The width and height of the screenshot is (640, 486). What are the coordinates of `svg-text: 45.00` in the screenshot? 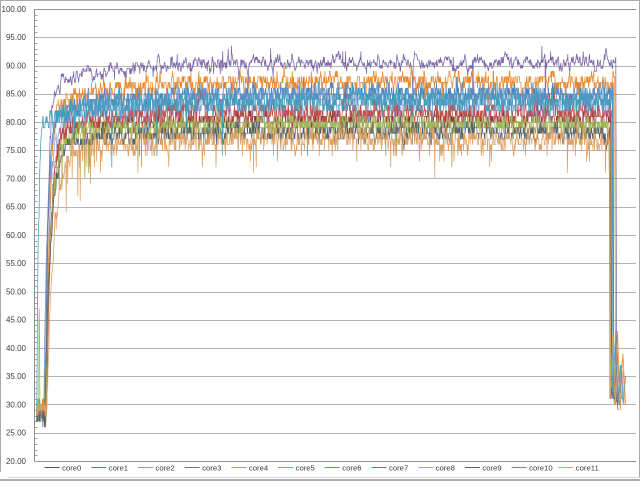 It's located at (16, 320).